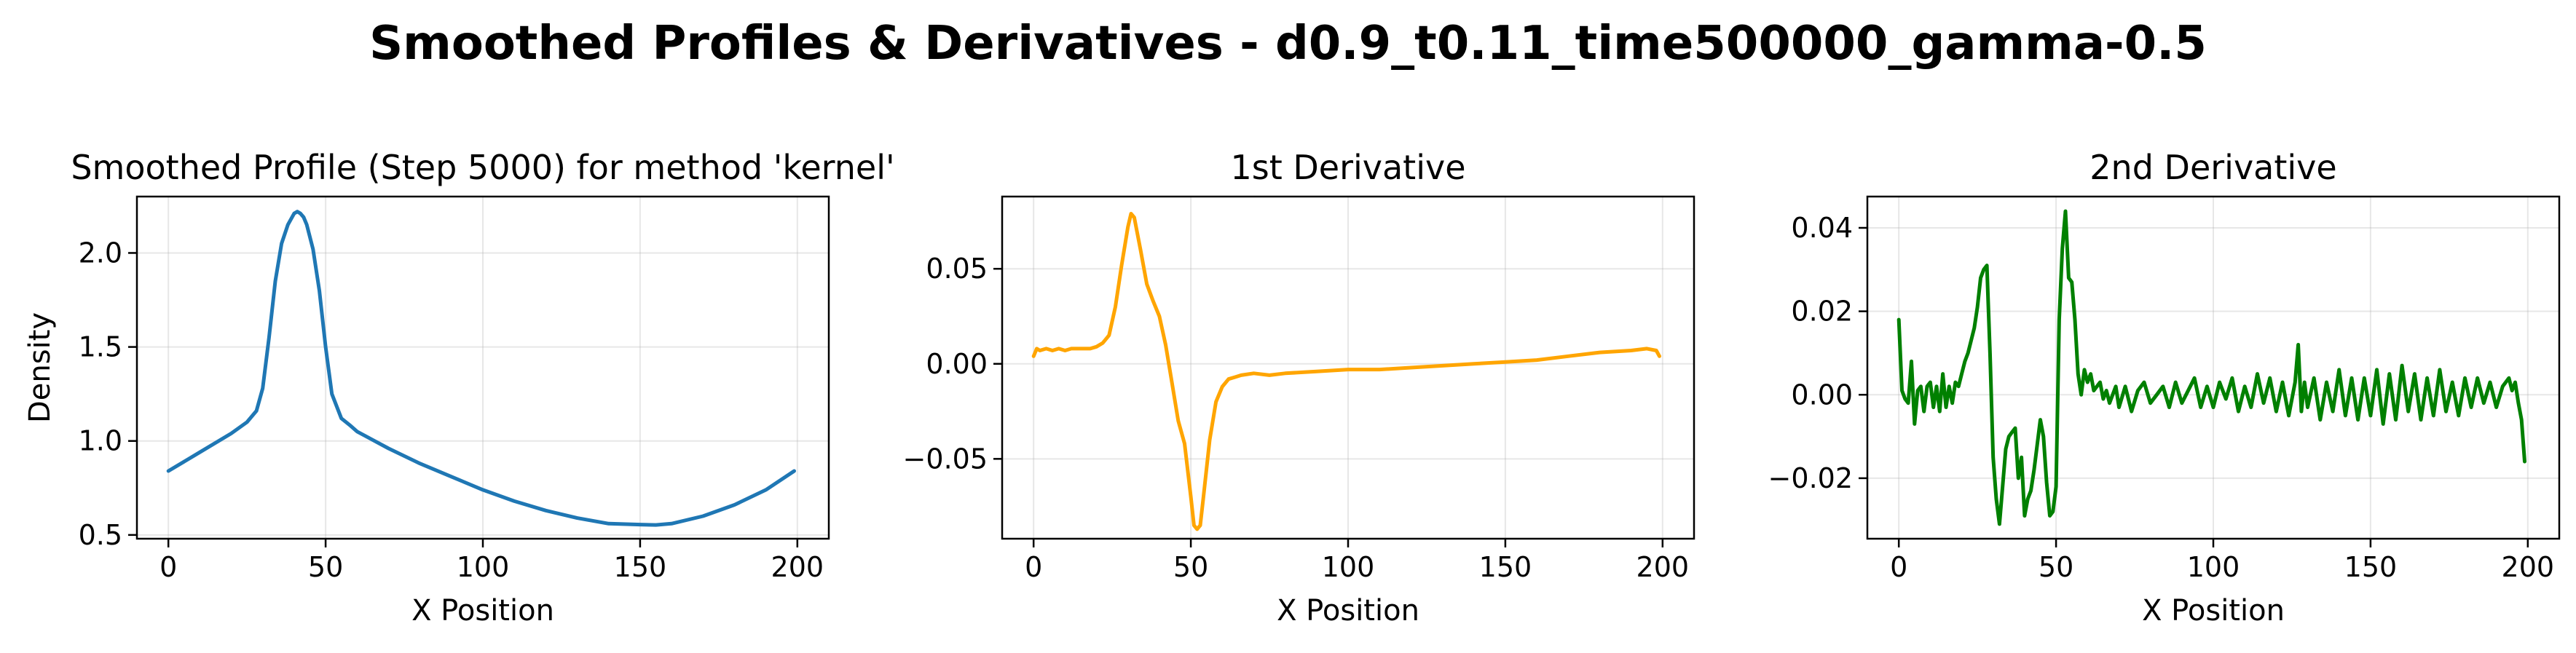 This screenshot has width=2576, height=653. I want to click on y-tick-label: −0.05, so click(945, 459).